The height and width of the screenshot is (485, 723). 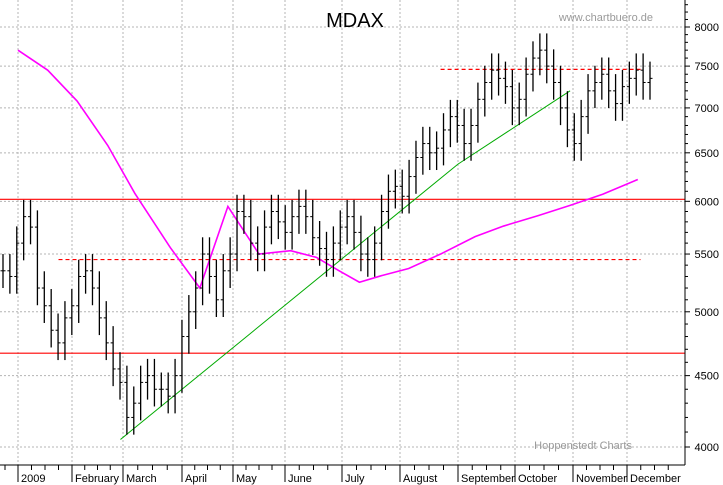 I want to click on x-tick-label: May, so click(x=246, y=479).